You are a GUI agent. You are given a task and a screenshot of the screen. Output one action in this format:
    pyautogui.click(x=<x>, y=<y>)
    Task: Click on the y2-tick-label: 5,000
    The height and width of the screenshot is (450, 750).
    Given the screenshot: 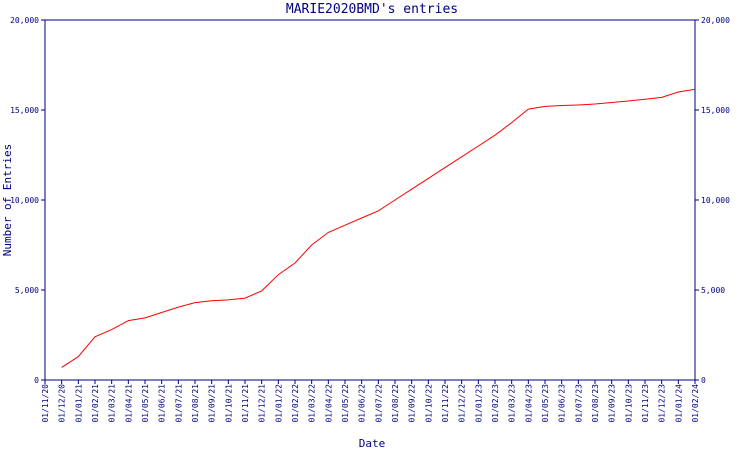 What is the action you would take?
    pyautogui.click(x=713, y=290)
    